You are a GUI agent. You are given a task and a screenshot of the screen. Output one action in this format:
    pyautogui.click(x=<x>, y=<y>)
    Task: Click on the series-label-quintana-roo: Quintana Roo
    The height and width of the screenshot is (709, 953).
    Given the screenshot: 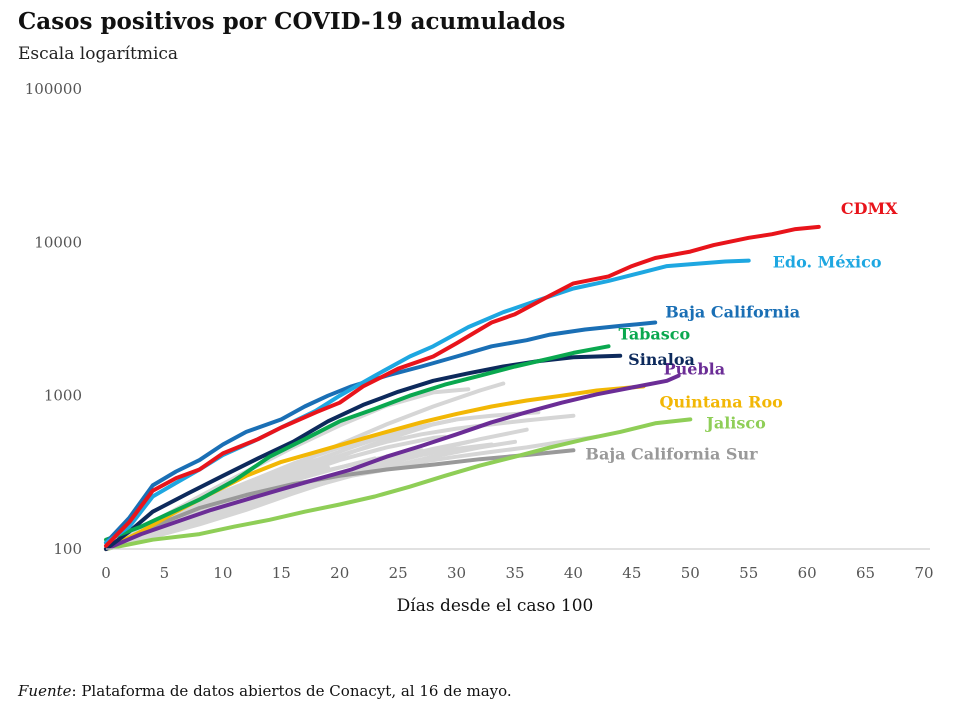 What is the action you would take?
    pyautogui.click(x=722, y=401)
    